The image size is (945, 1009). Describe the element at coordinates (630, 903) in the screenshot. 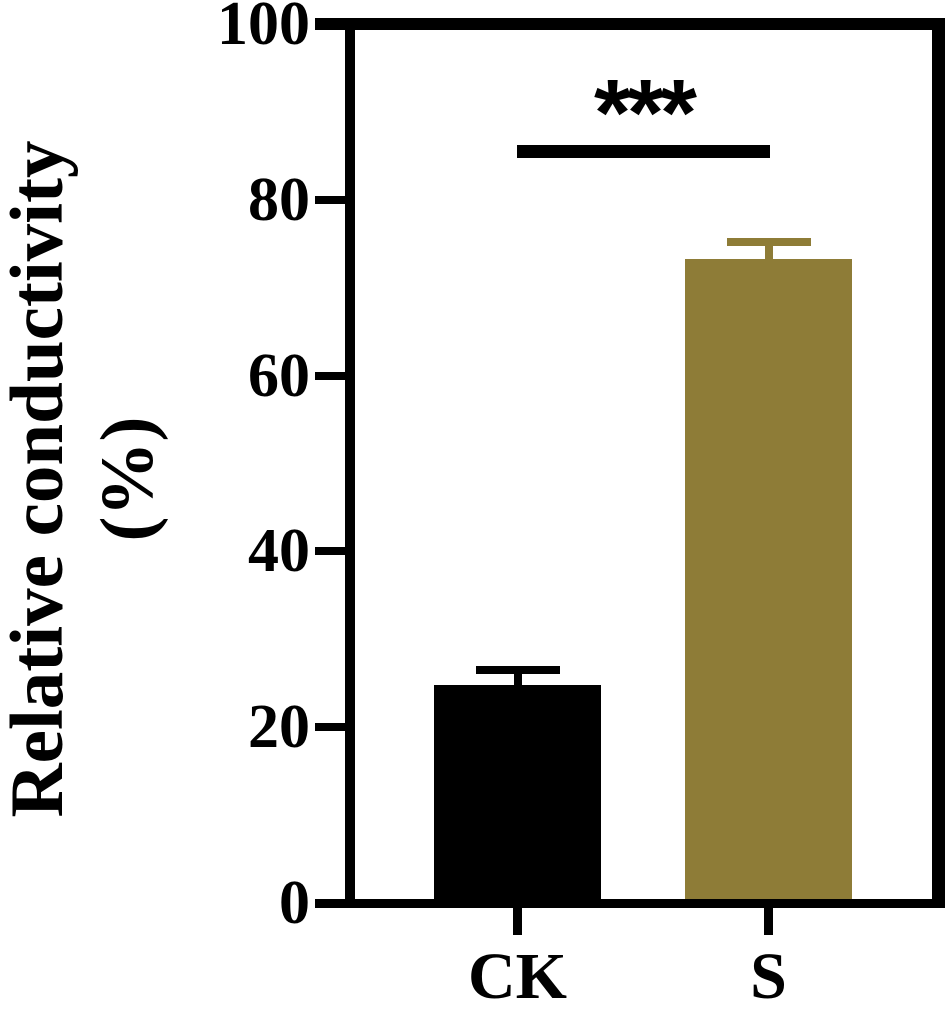

I see `x-axis-line` at that location.